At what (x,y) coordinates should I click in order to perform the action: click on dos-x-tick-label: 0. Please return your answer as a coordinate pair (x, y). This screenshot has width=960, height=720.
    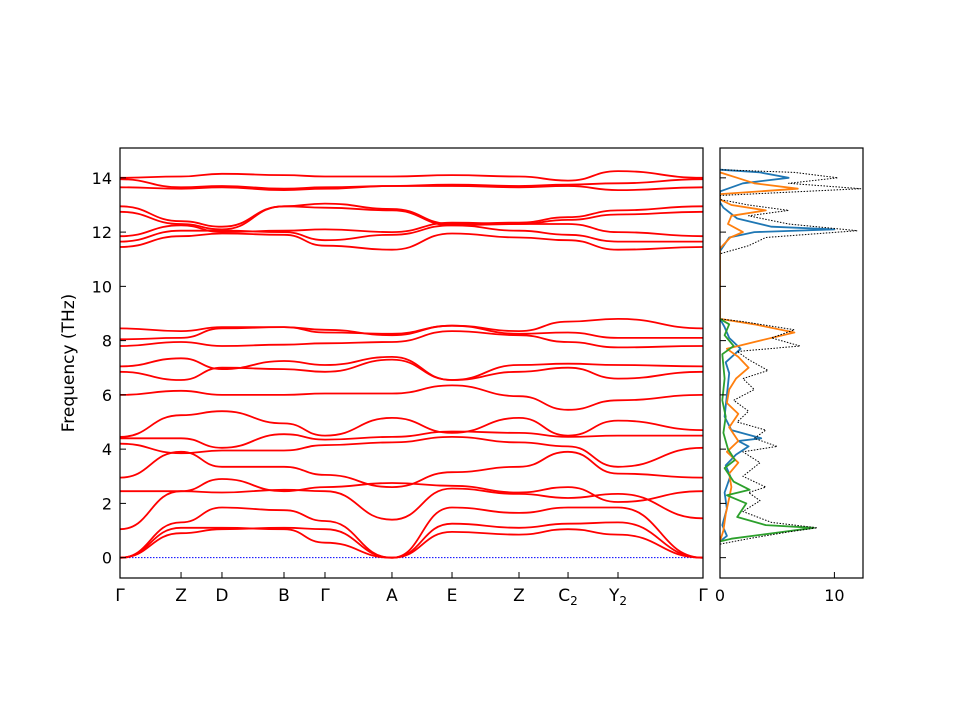
    Looking at the image, I should click on (720, 595).